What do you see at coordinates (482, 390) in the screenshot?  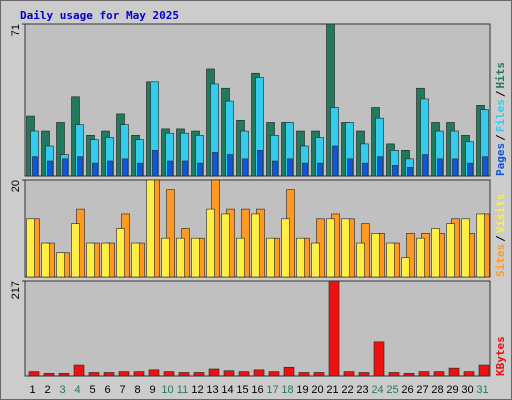 I see `x-tick-label: 31` at bounding box center [482, 390].